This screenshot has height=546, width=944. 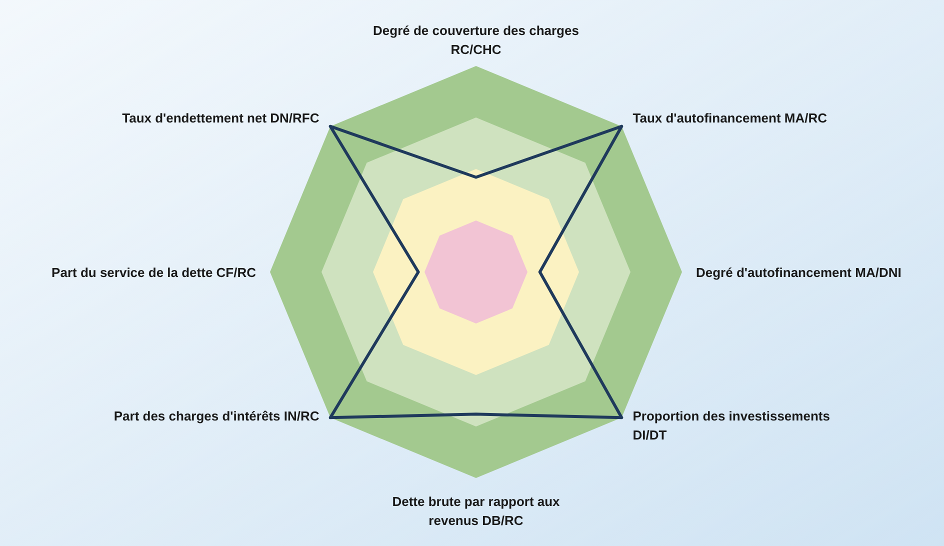 What do you see at coordinates (217, 416) in the screenshot?
I see `spoke-label: Part des charges d'intérêts IN/RC` at bounding box center [217, 416].